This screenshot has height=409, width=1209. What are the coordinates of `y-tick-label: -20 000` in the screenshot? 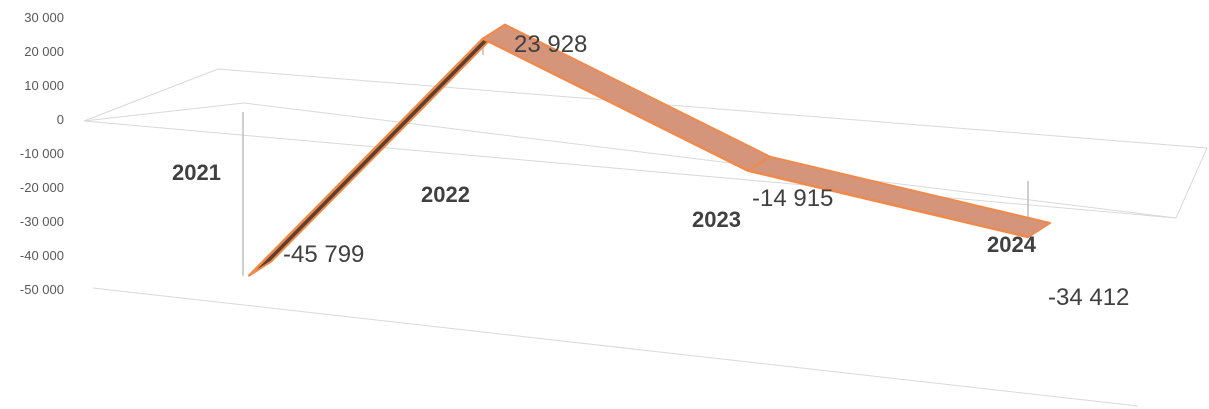 It's located at (42, 187).